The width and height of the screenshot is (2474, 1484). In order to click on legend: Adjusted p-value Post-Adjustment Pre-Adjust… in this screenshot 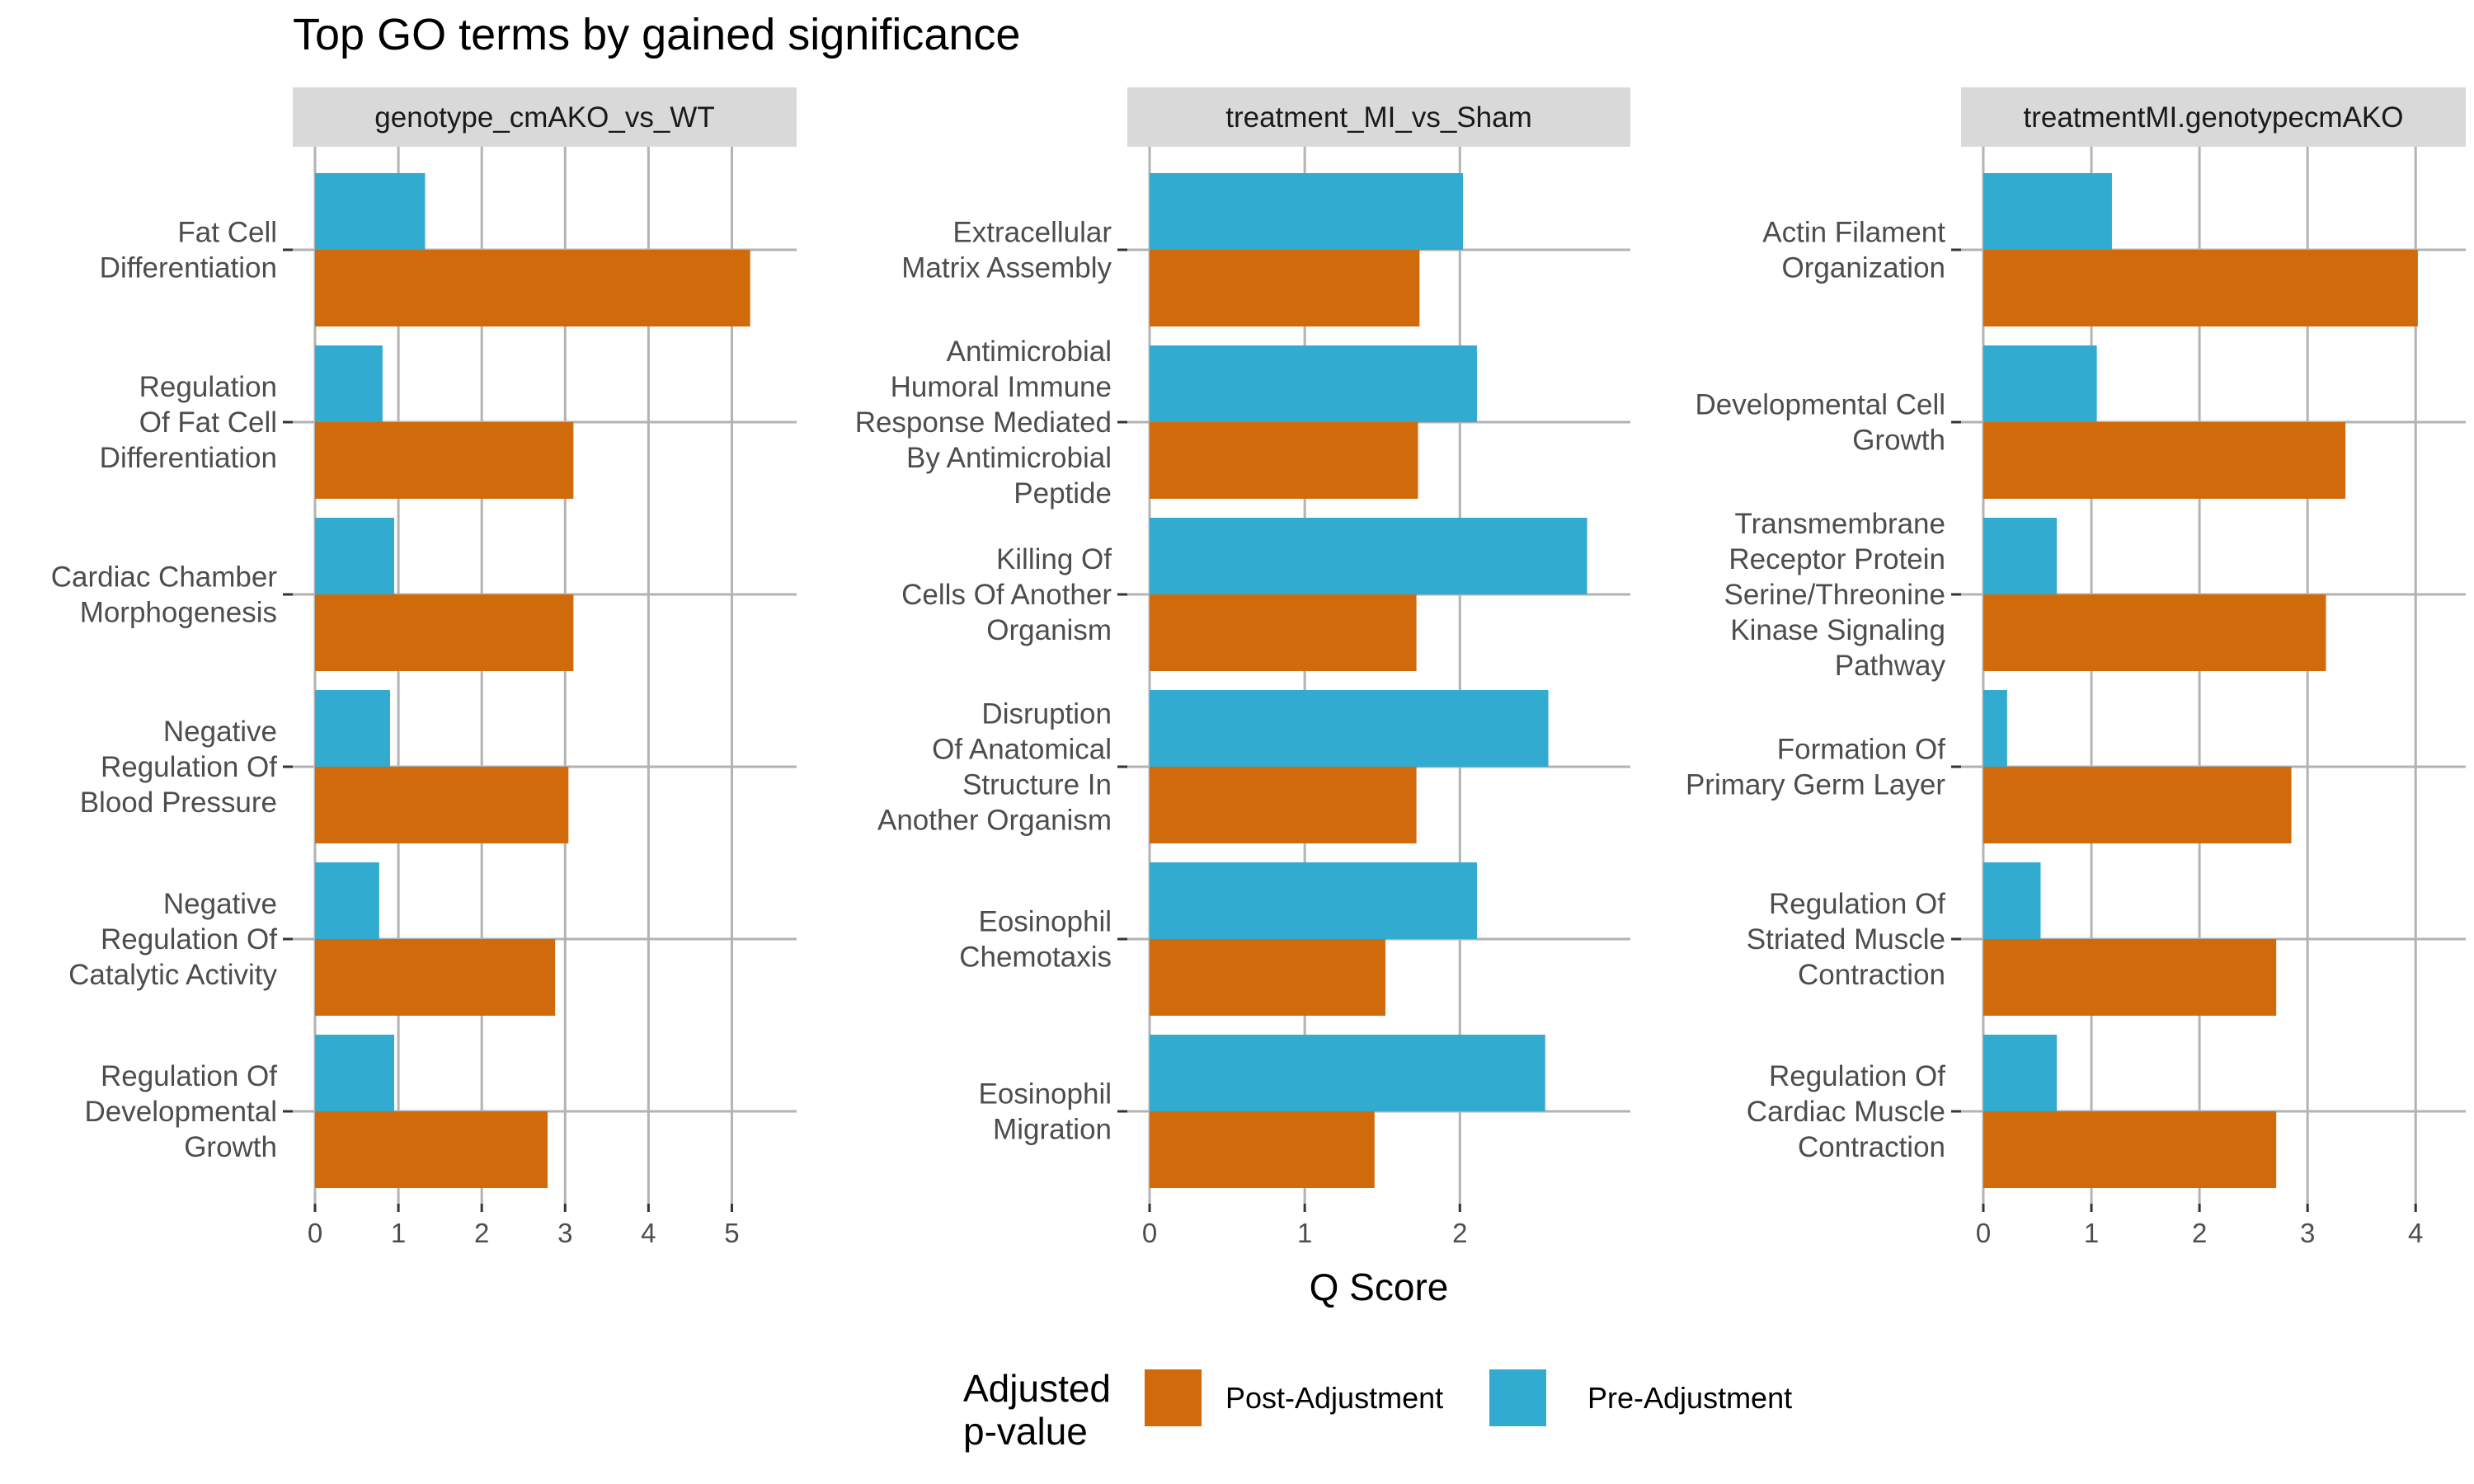, I will do `click(1377, 1410)`.